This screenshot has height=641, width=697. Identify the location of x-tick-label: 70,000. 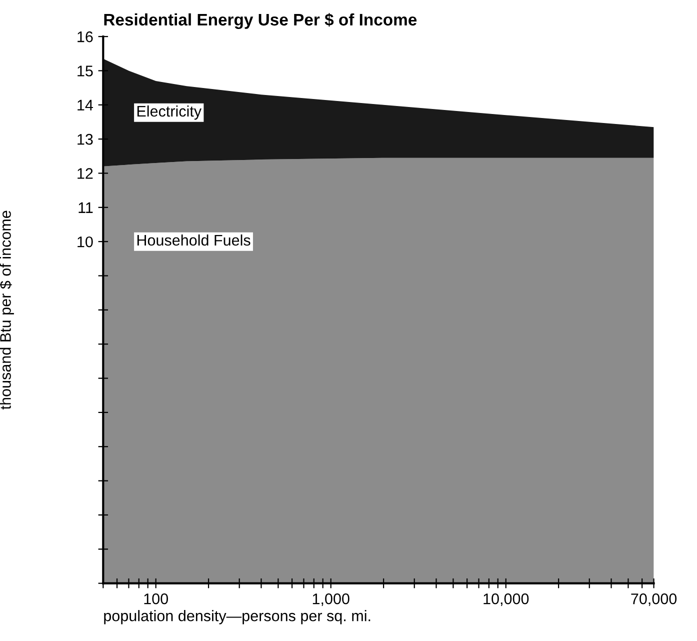
(654, 599).